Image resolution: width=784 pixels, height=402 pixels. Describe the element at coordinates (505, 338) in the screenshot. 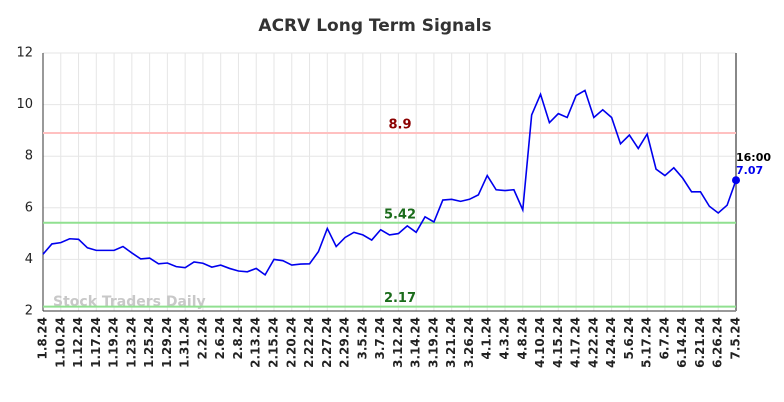

I see `x-tick-label: 4.3.24` at that location.